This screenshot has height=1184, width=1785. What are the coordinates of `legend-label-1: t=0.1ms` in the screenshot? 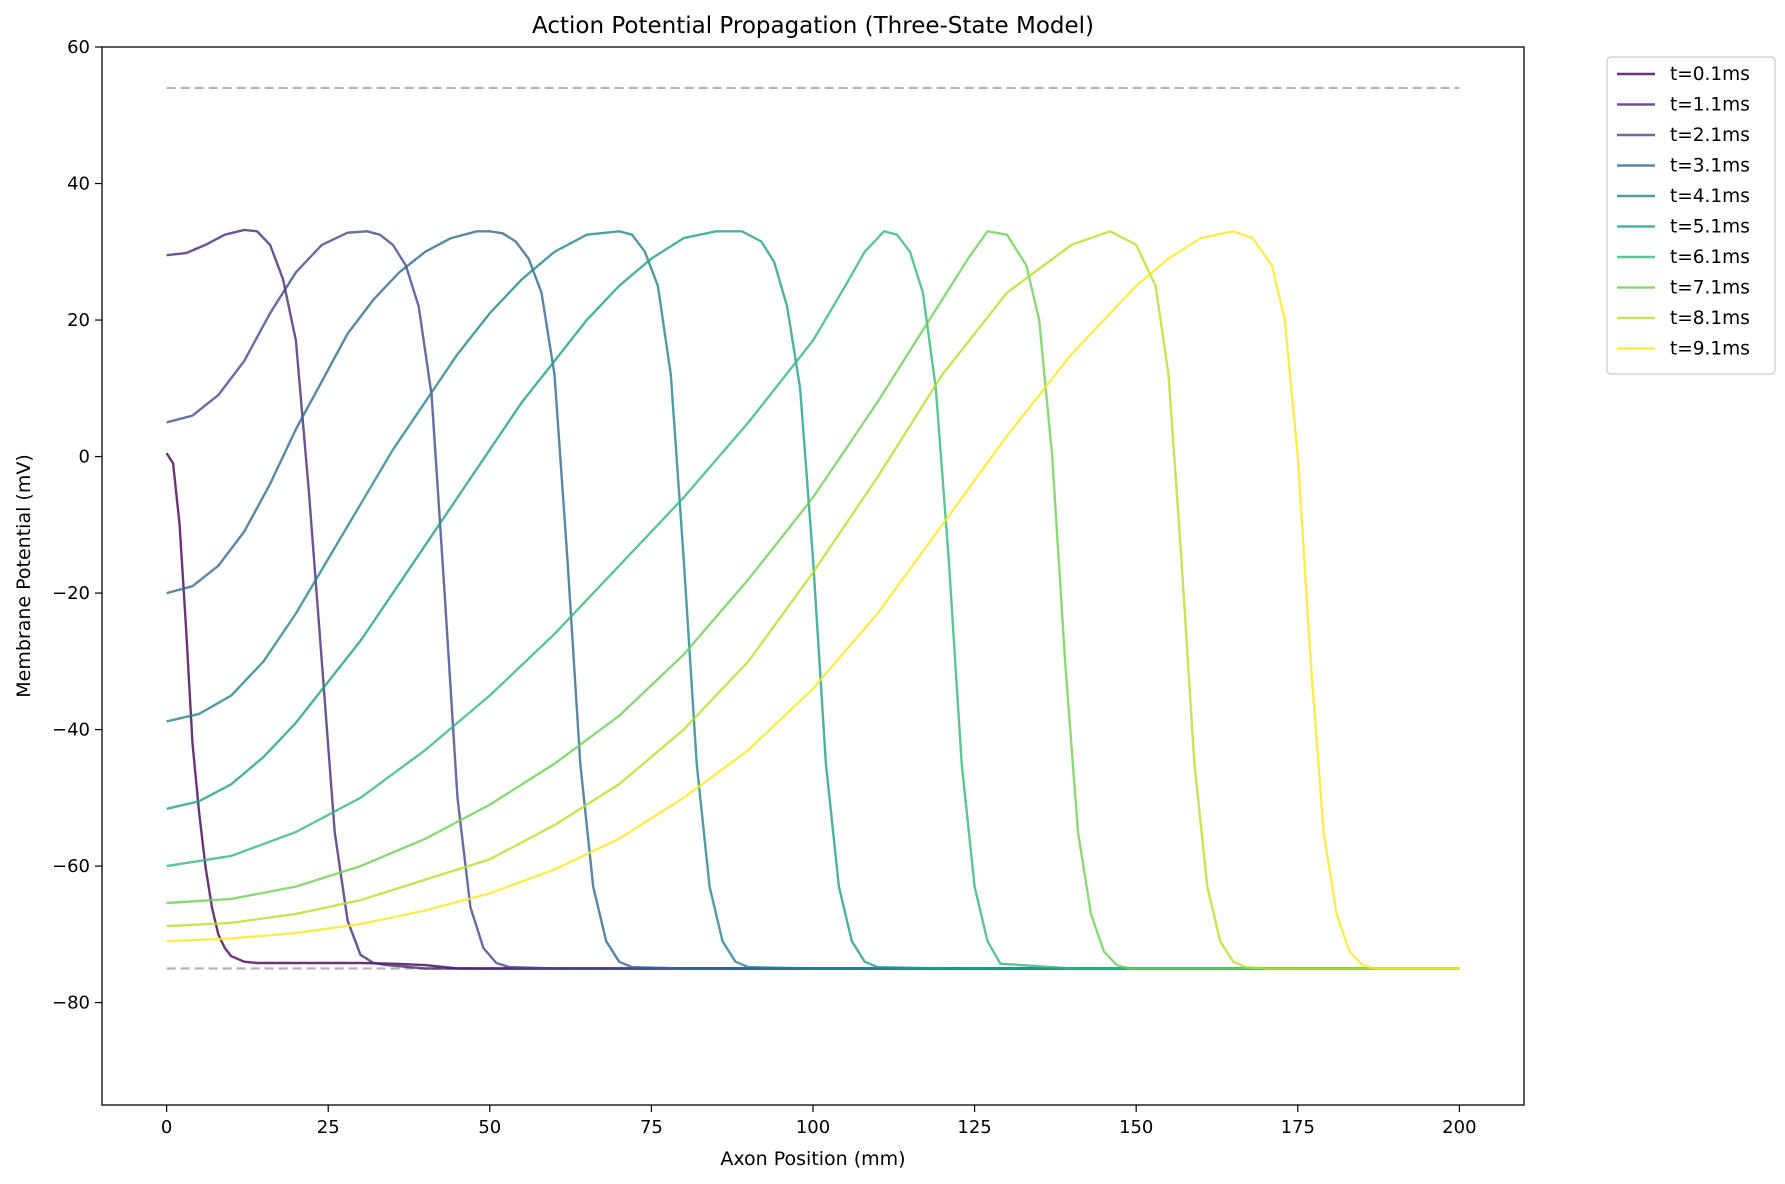 It's located at (1710, 74).